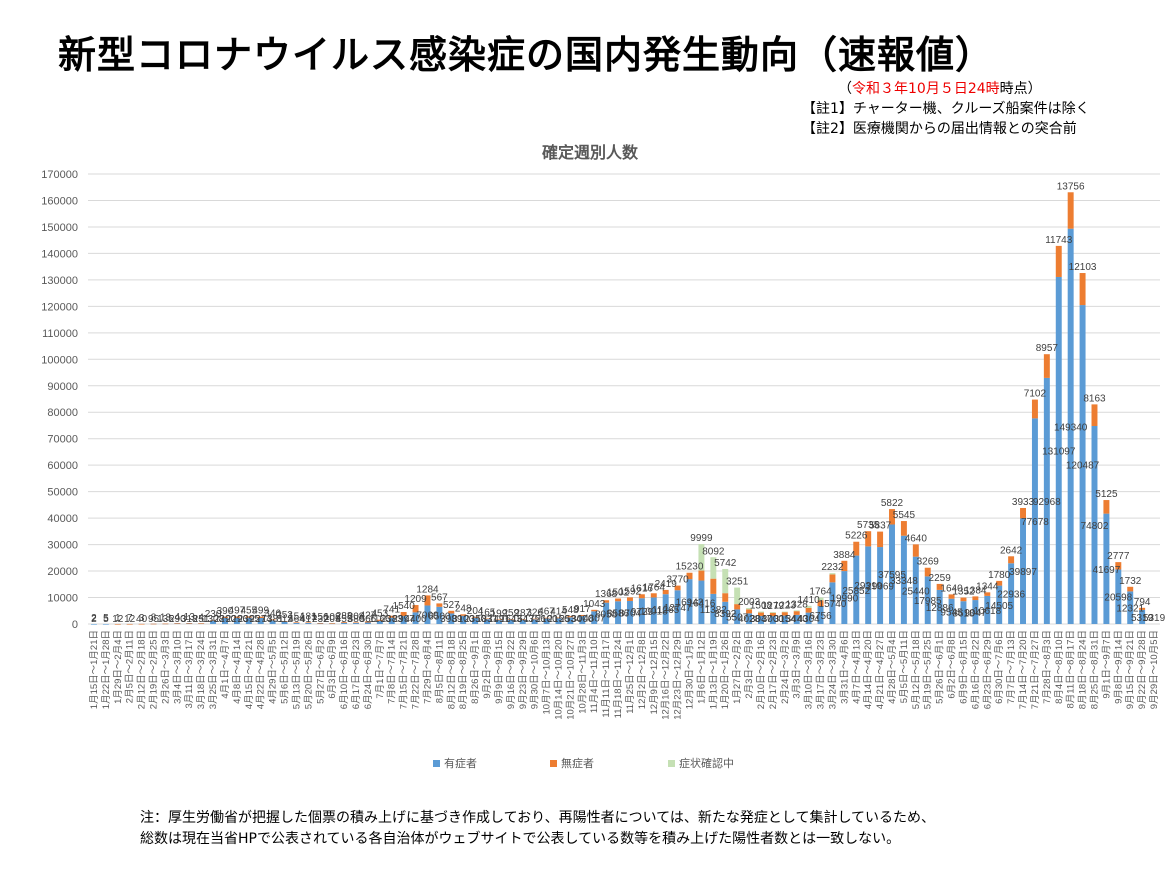 The image size is (1174, 875). What do you see at coordinates (201, 619) in the screenshot?
I see `data-label-symptomatic: 251` at bounding box center [201, 619].